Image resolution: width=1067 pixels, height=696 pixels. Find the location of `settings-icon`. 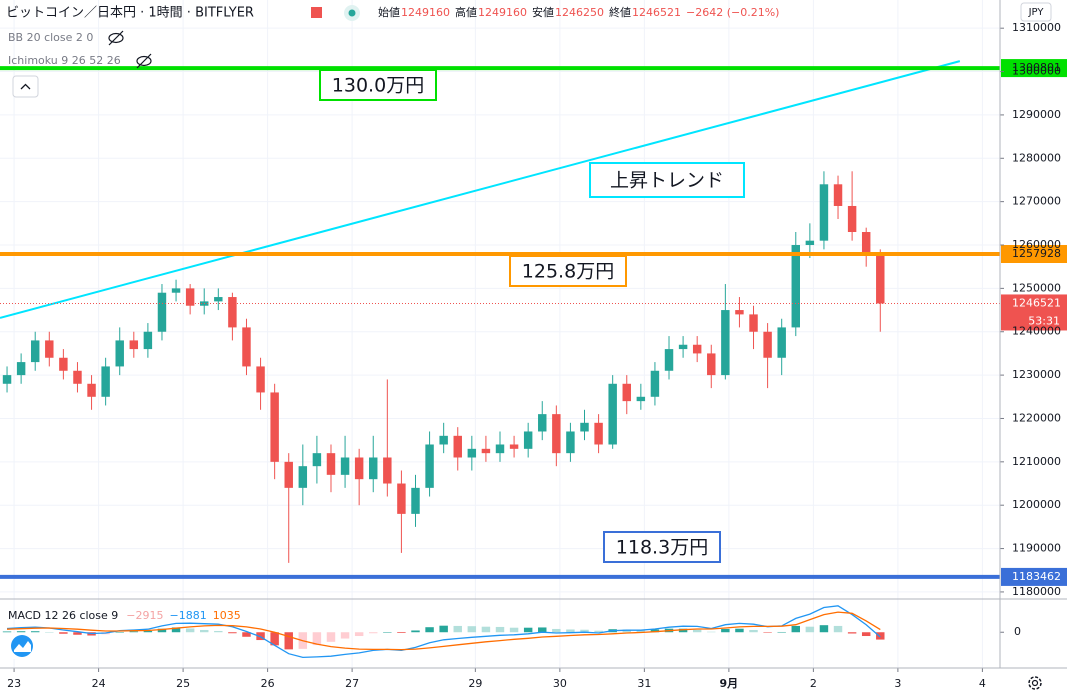

settings-icon is located at coordinates (1035, 683).